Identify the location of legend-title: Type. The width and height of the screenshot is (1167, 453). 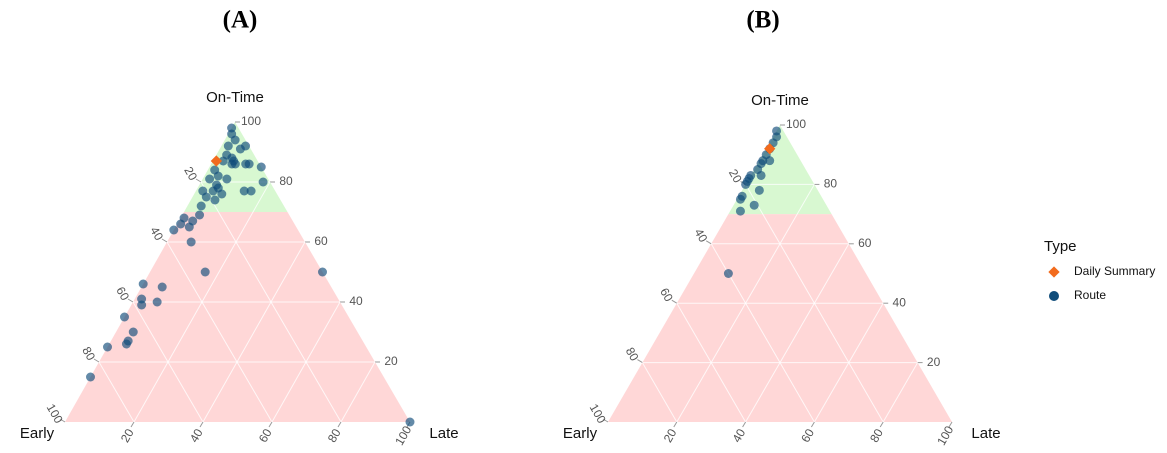
(1060, 246).